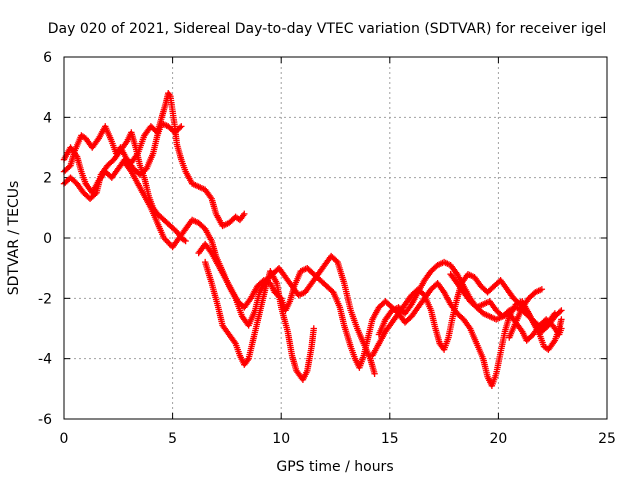 This screenshot has height=480, width=640. I want to click on x-tick-label: 15, so click(390, 439).